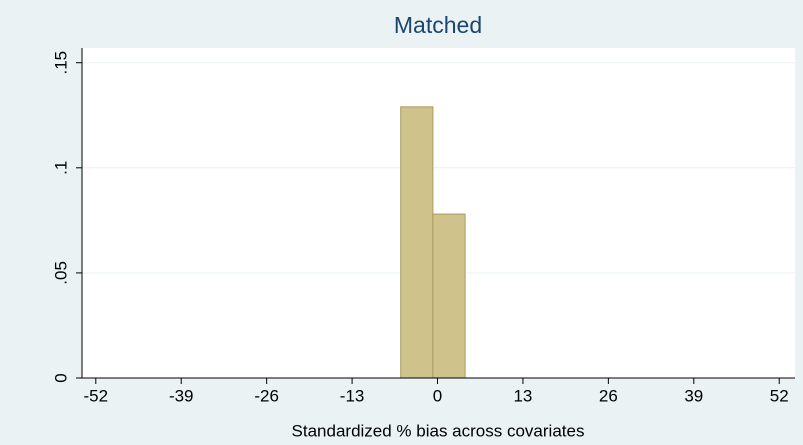  Describe the element at coordinates (437, 395) in the screenshot. I see `x-tick-label: 0` at that location.